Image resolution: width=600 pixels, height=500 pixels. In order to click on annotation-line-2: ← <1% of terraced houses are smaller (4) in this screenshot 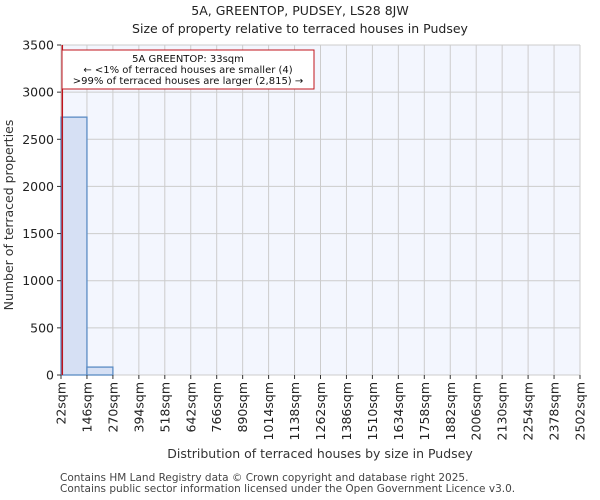, I will do `click(187, 70)`.